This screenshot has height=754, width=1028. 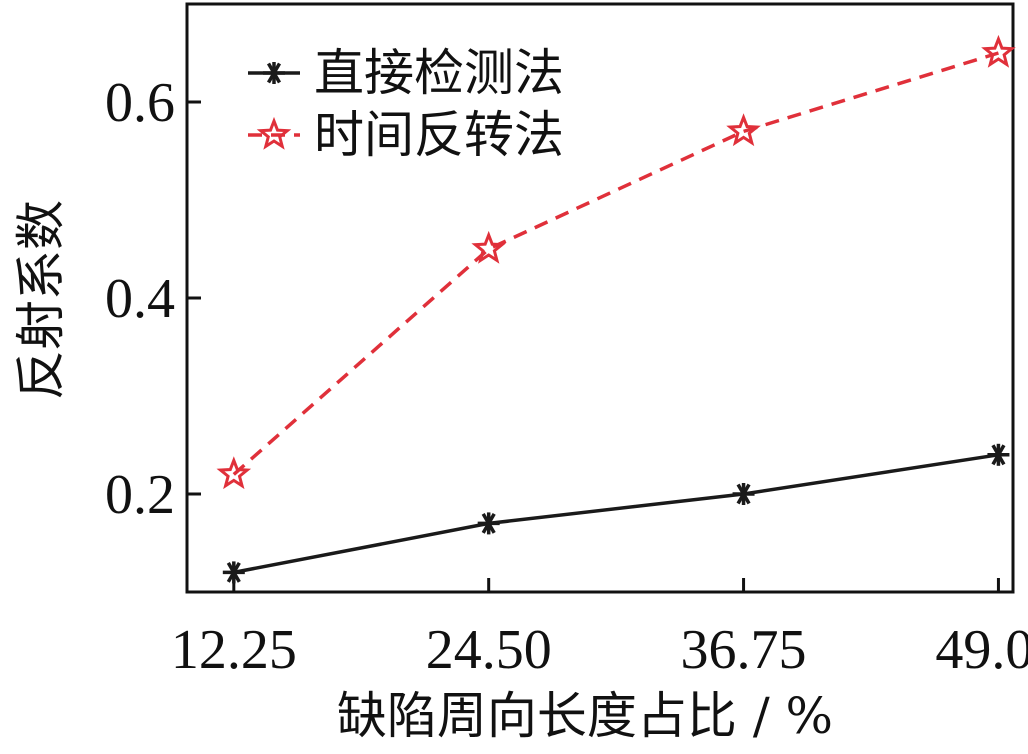 I want to click on x-tick-label: 24.50, so click(x=489, y=650).